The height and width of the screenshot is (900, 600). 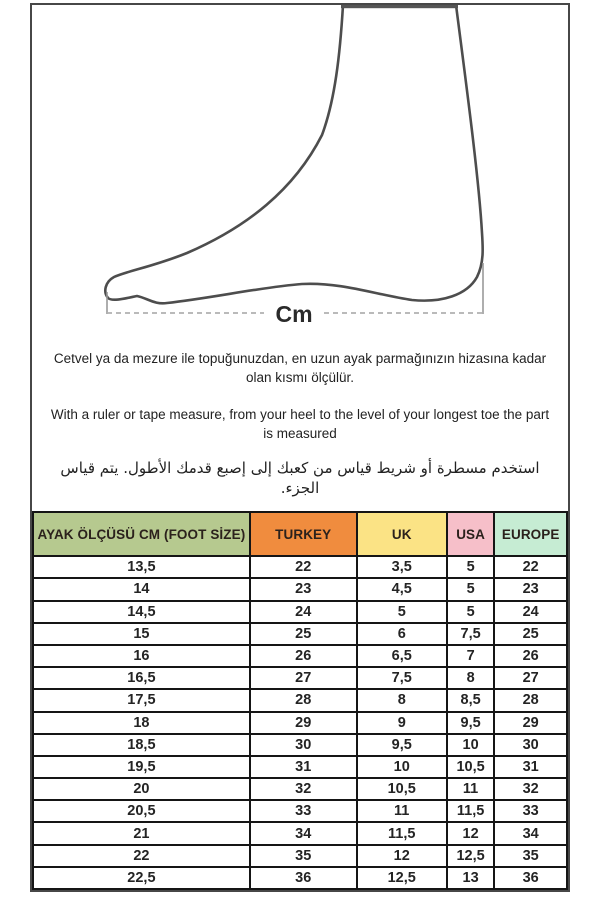 What do you see at coordinates (141, 744) in the screenshot?
I see `table-cell: 18,5` at bounding box center [141, 744].